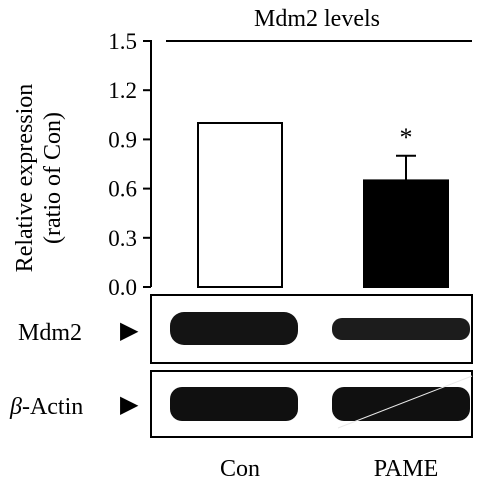  What do you see at coordinates (240, 469) in the screenshot?
I see `category-label-con: Con` at bounding box center [240, 469].